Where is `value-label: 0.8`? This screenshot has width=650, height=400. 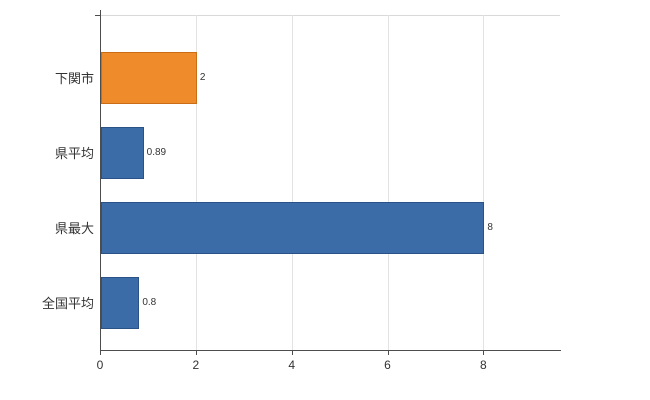
value-label: 0.8 is located at coordinates (149, 302).